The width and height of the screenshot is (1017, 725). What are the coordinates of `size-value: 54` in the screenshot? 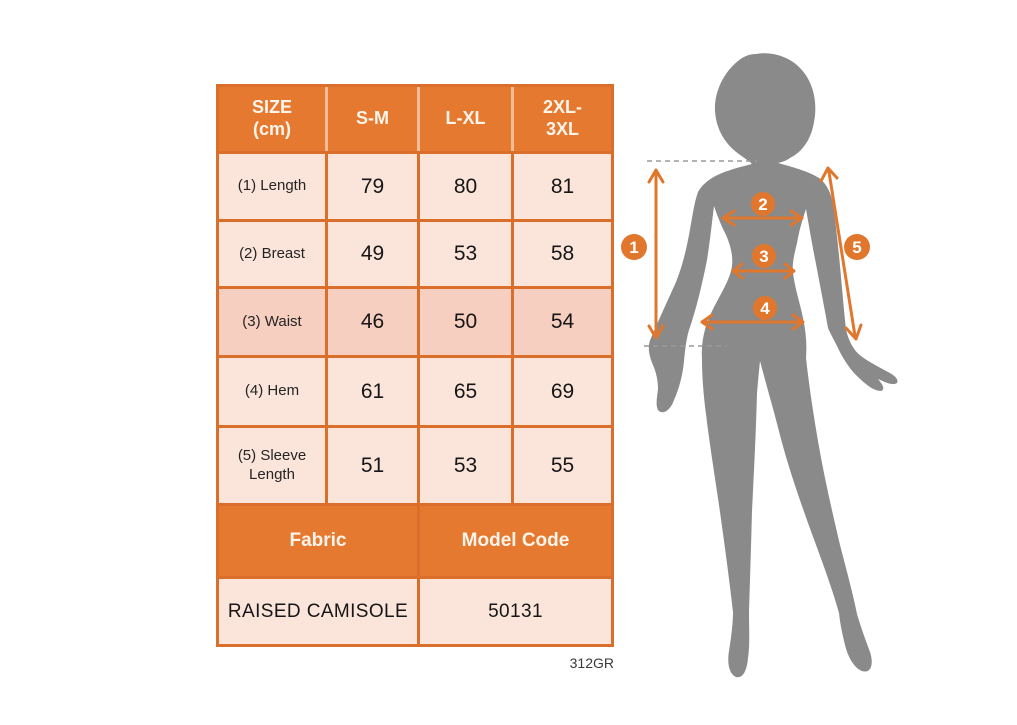 It's located at (562, 322).